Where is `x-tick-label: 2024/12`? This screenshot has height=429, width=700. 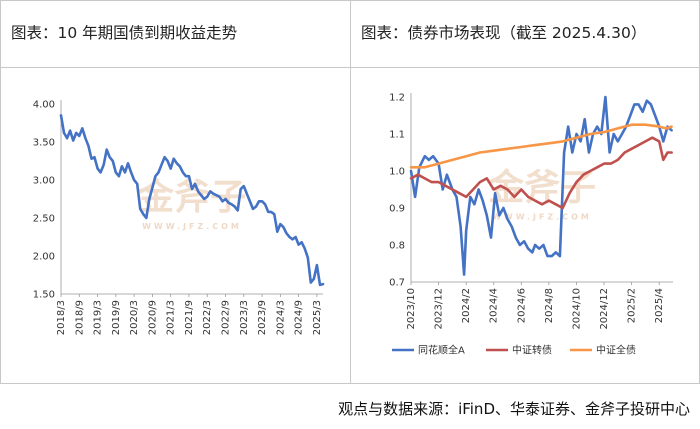
x-tick-label: 2024/12 is located at coordinates (604, 309).